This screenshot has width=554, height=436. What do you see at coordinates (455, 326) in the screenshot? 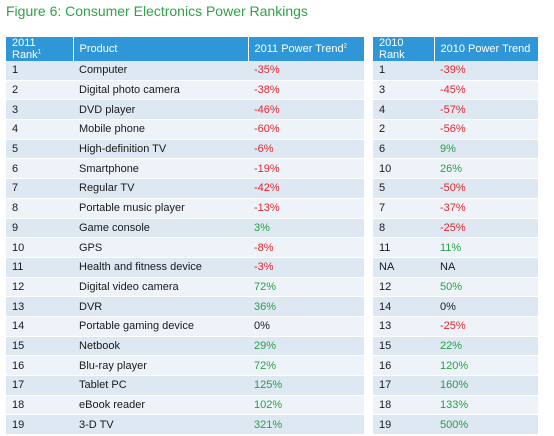
I see `table-row: 13 -25%` at bounding box center [455, 326].